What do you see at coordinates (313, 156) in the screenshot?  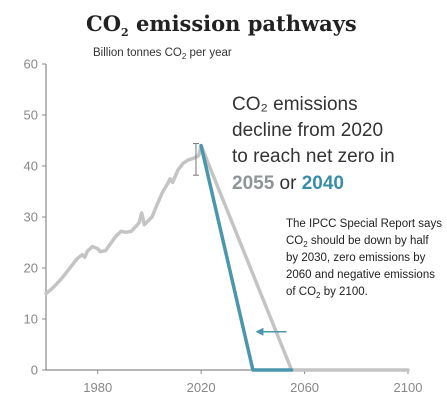 I see `headline-line-3: to reach net zero in` at bounding box center [313, 156].